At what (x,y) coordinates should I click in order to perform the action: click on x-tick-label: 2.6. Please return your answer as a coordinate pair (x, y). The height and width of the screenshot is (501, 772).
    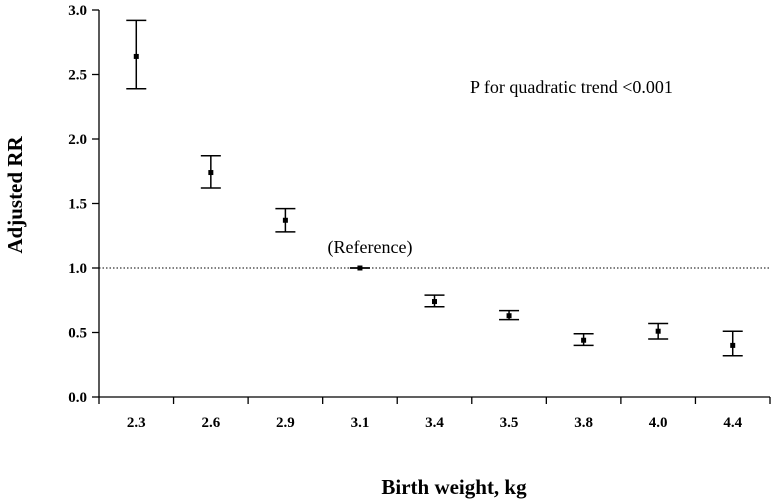
    Looking at the image, I should click on (210, 423).